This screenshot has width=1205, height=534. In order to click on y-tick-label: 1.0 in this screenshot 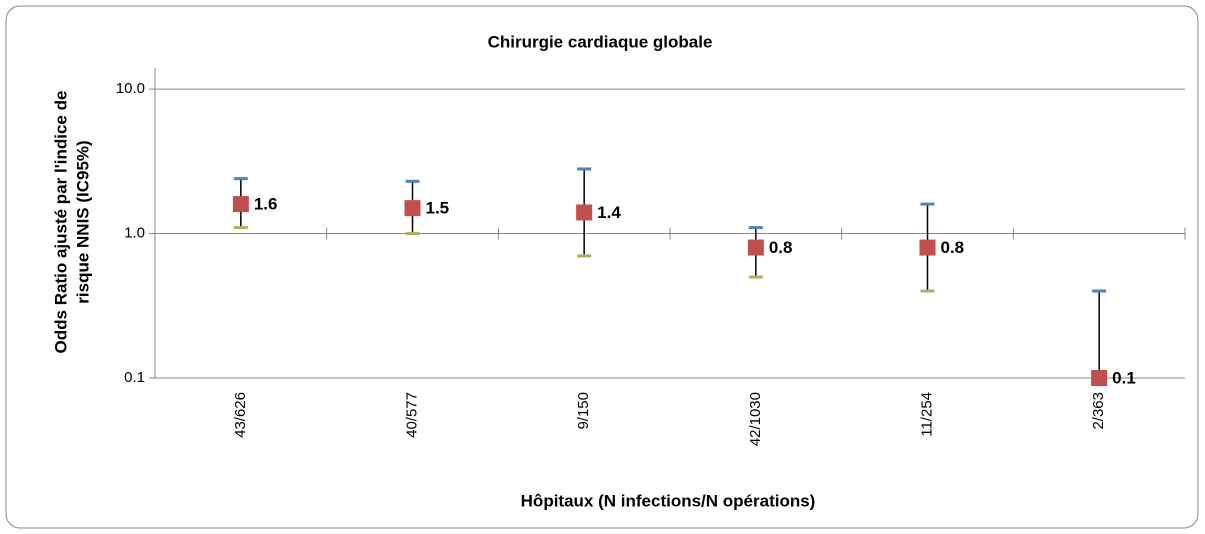, I will do `click(134, 233)`.